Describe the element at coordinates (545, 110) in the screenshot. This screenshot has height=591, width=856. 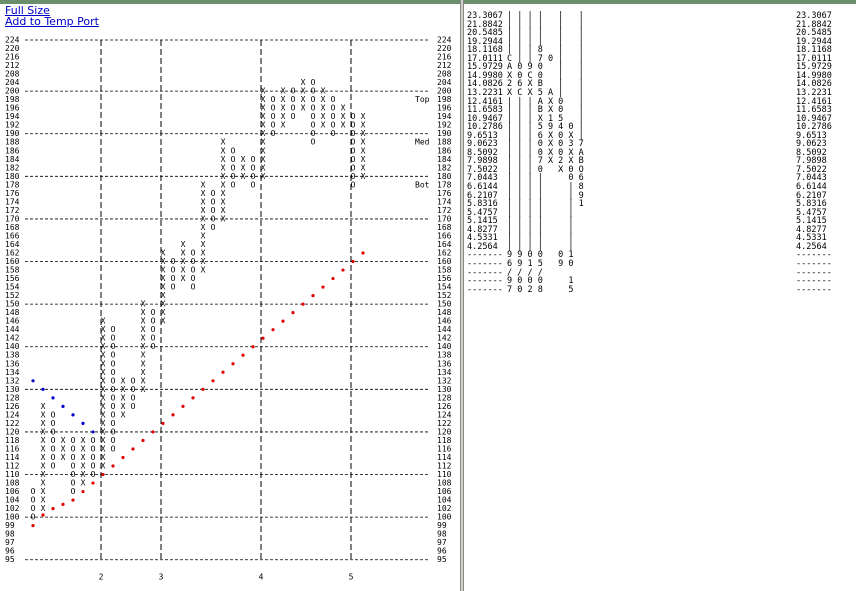
I see `row-marks: | | | B X 0 |` at that location.